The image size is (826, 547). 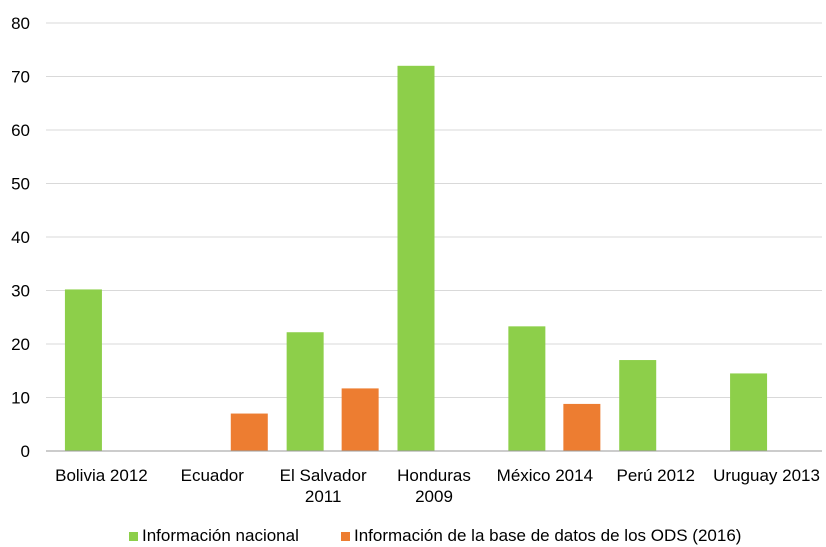 I want to click on x-category-label: 2009, so click(x=434, y=496).